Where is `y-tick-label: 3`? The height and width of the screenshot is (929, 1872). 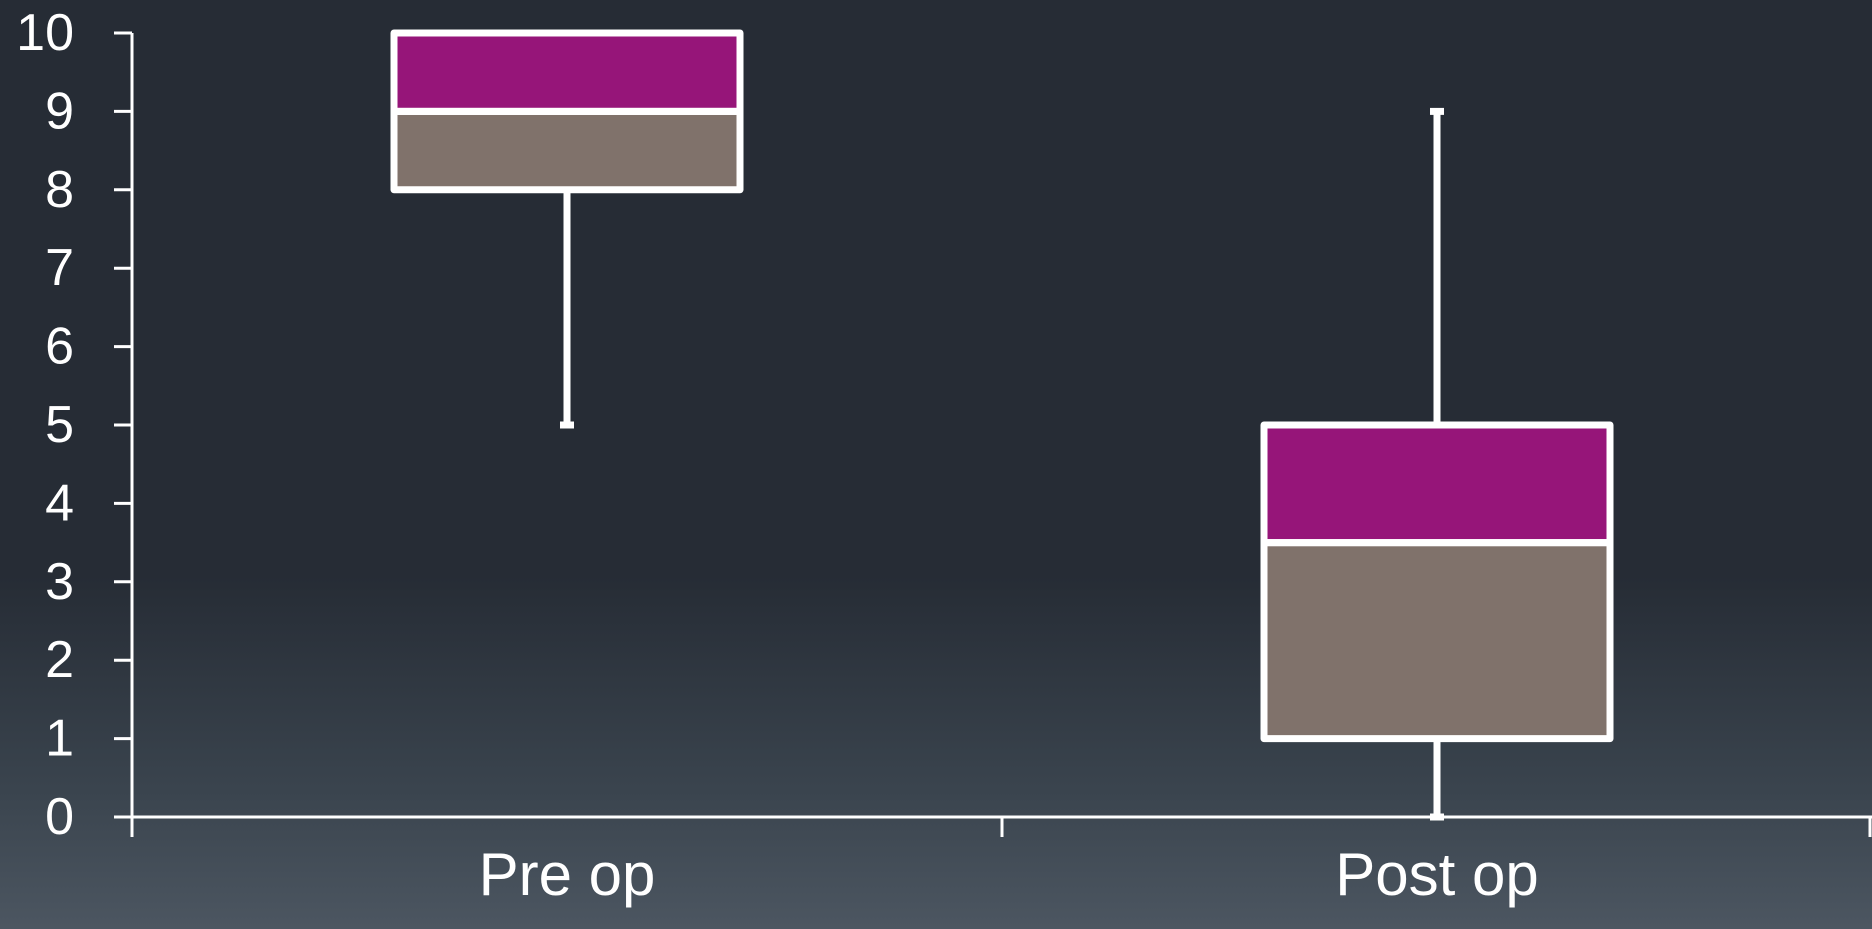
y-tick-label: 3 is located at coordinates (59, 582).